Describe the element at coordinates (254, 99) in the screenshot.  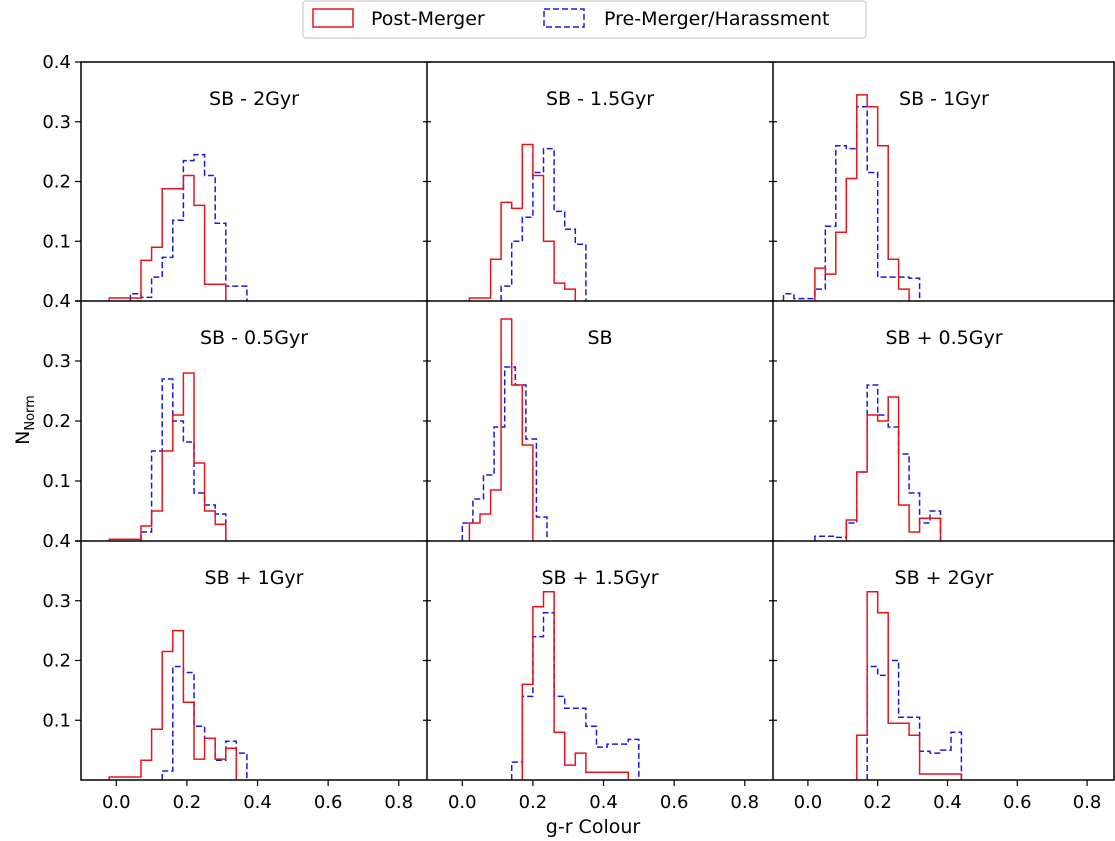
I see `panel-title: SB - 2Gyr` at that location.